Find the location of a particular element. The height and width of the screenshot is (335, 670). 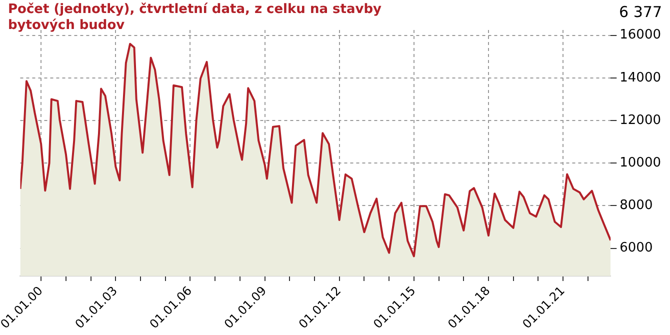

y-tick-label: 16000 is located at coordinates (641, 35).